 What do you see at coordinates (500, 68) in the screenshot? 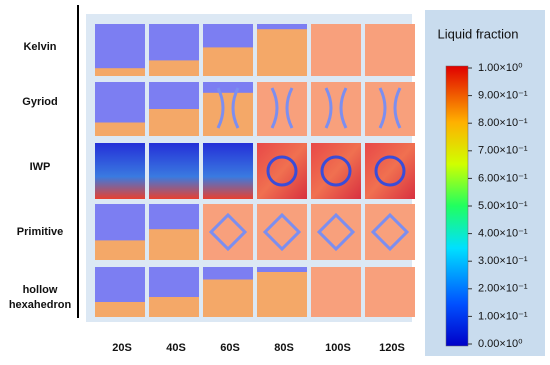
I see `colorbar-tick-label: 1.00×10⁰` at bounding box center [500, 68].